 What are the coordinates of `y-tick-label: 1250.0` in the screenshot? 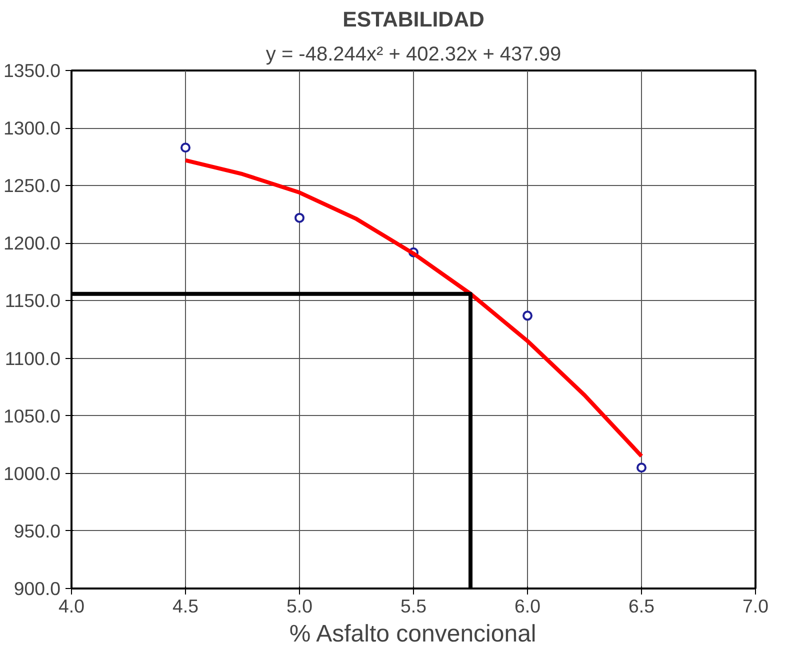 It's located at (31, 185).